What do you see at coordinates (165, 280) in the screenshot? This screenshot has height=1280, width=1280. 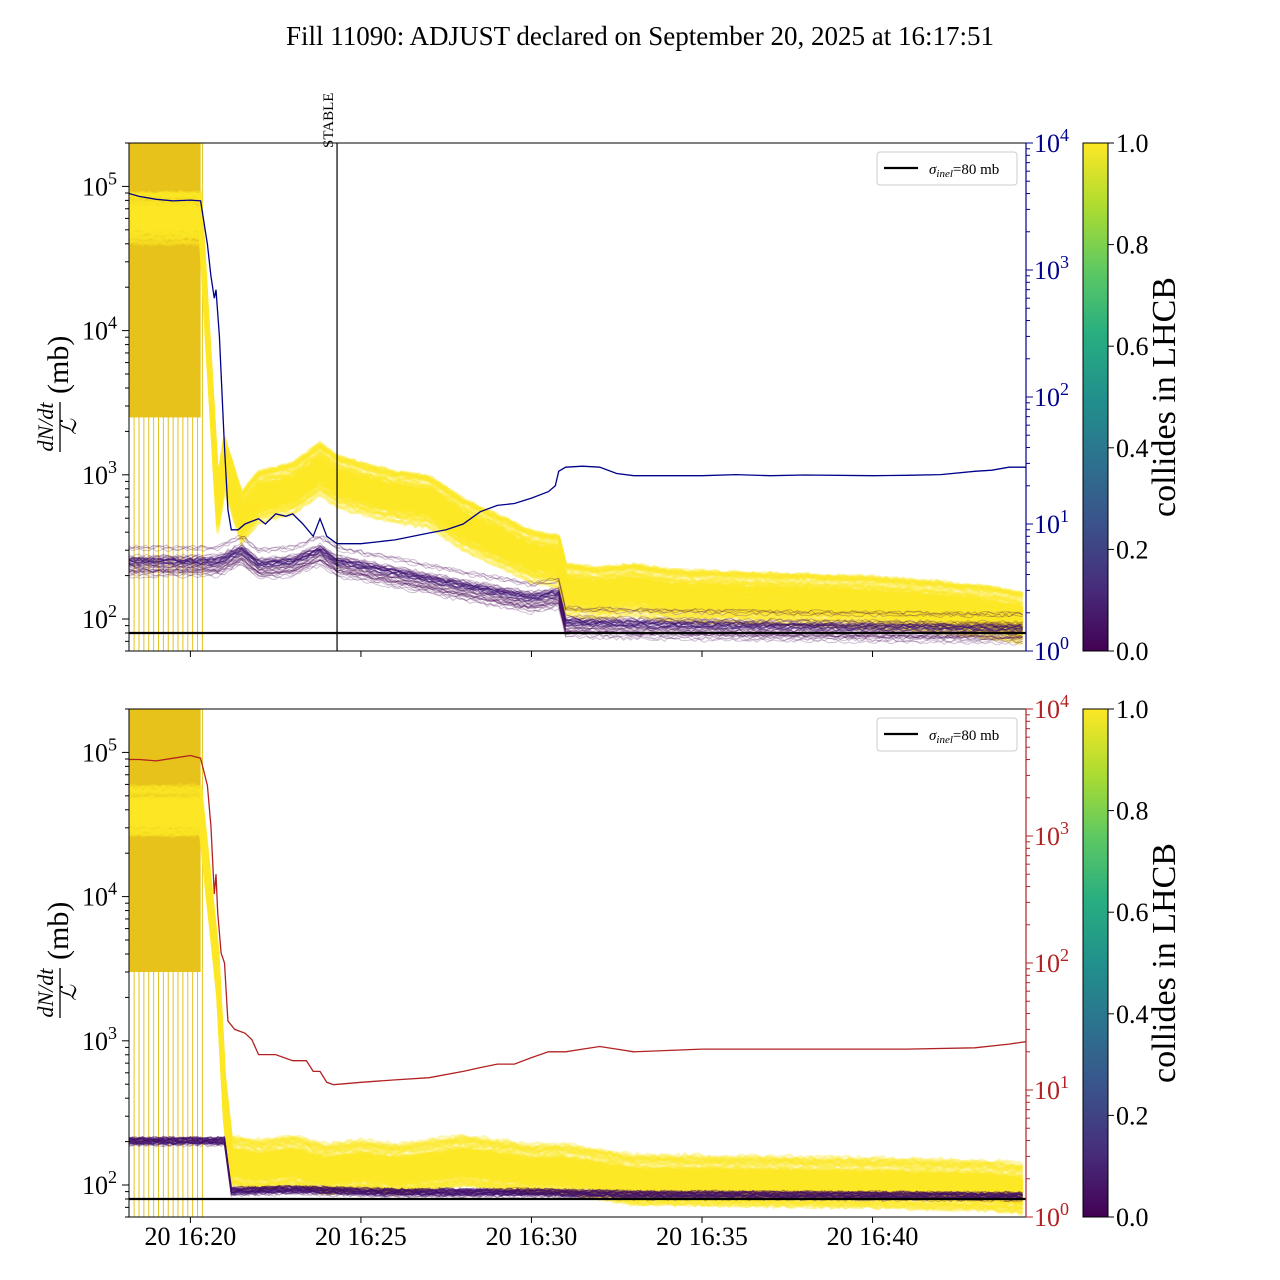 I see `bunch-block` at bounding box center [165, 280].